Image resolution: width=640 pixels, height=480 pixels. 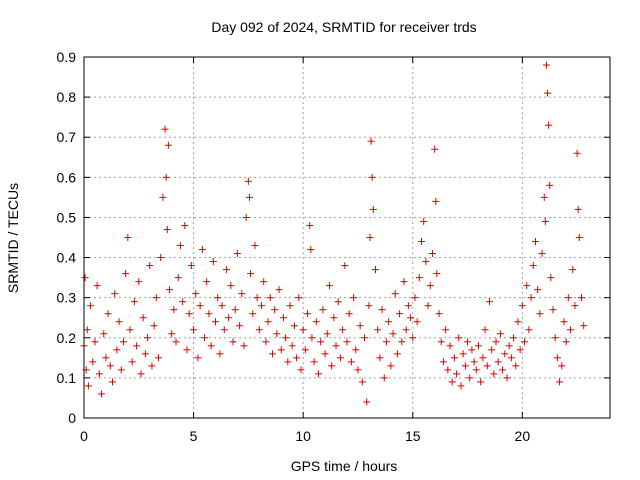 I want to click on y-tick-label: 0.5, so click(x=67, y=217).